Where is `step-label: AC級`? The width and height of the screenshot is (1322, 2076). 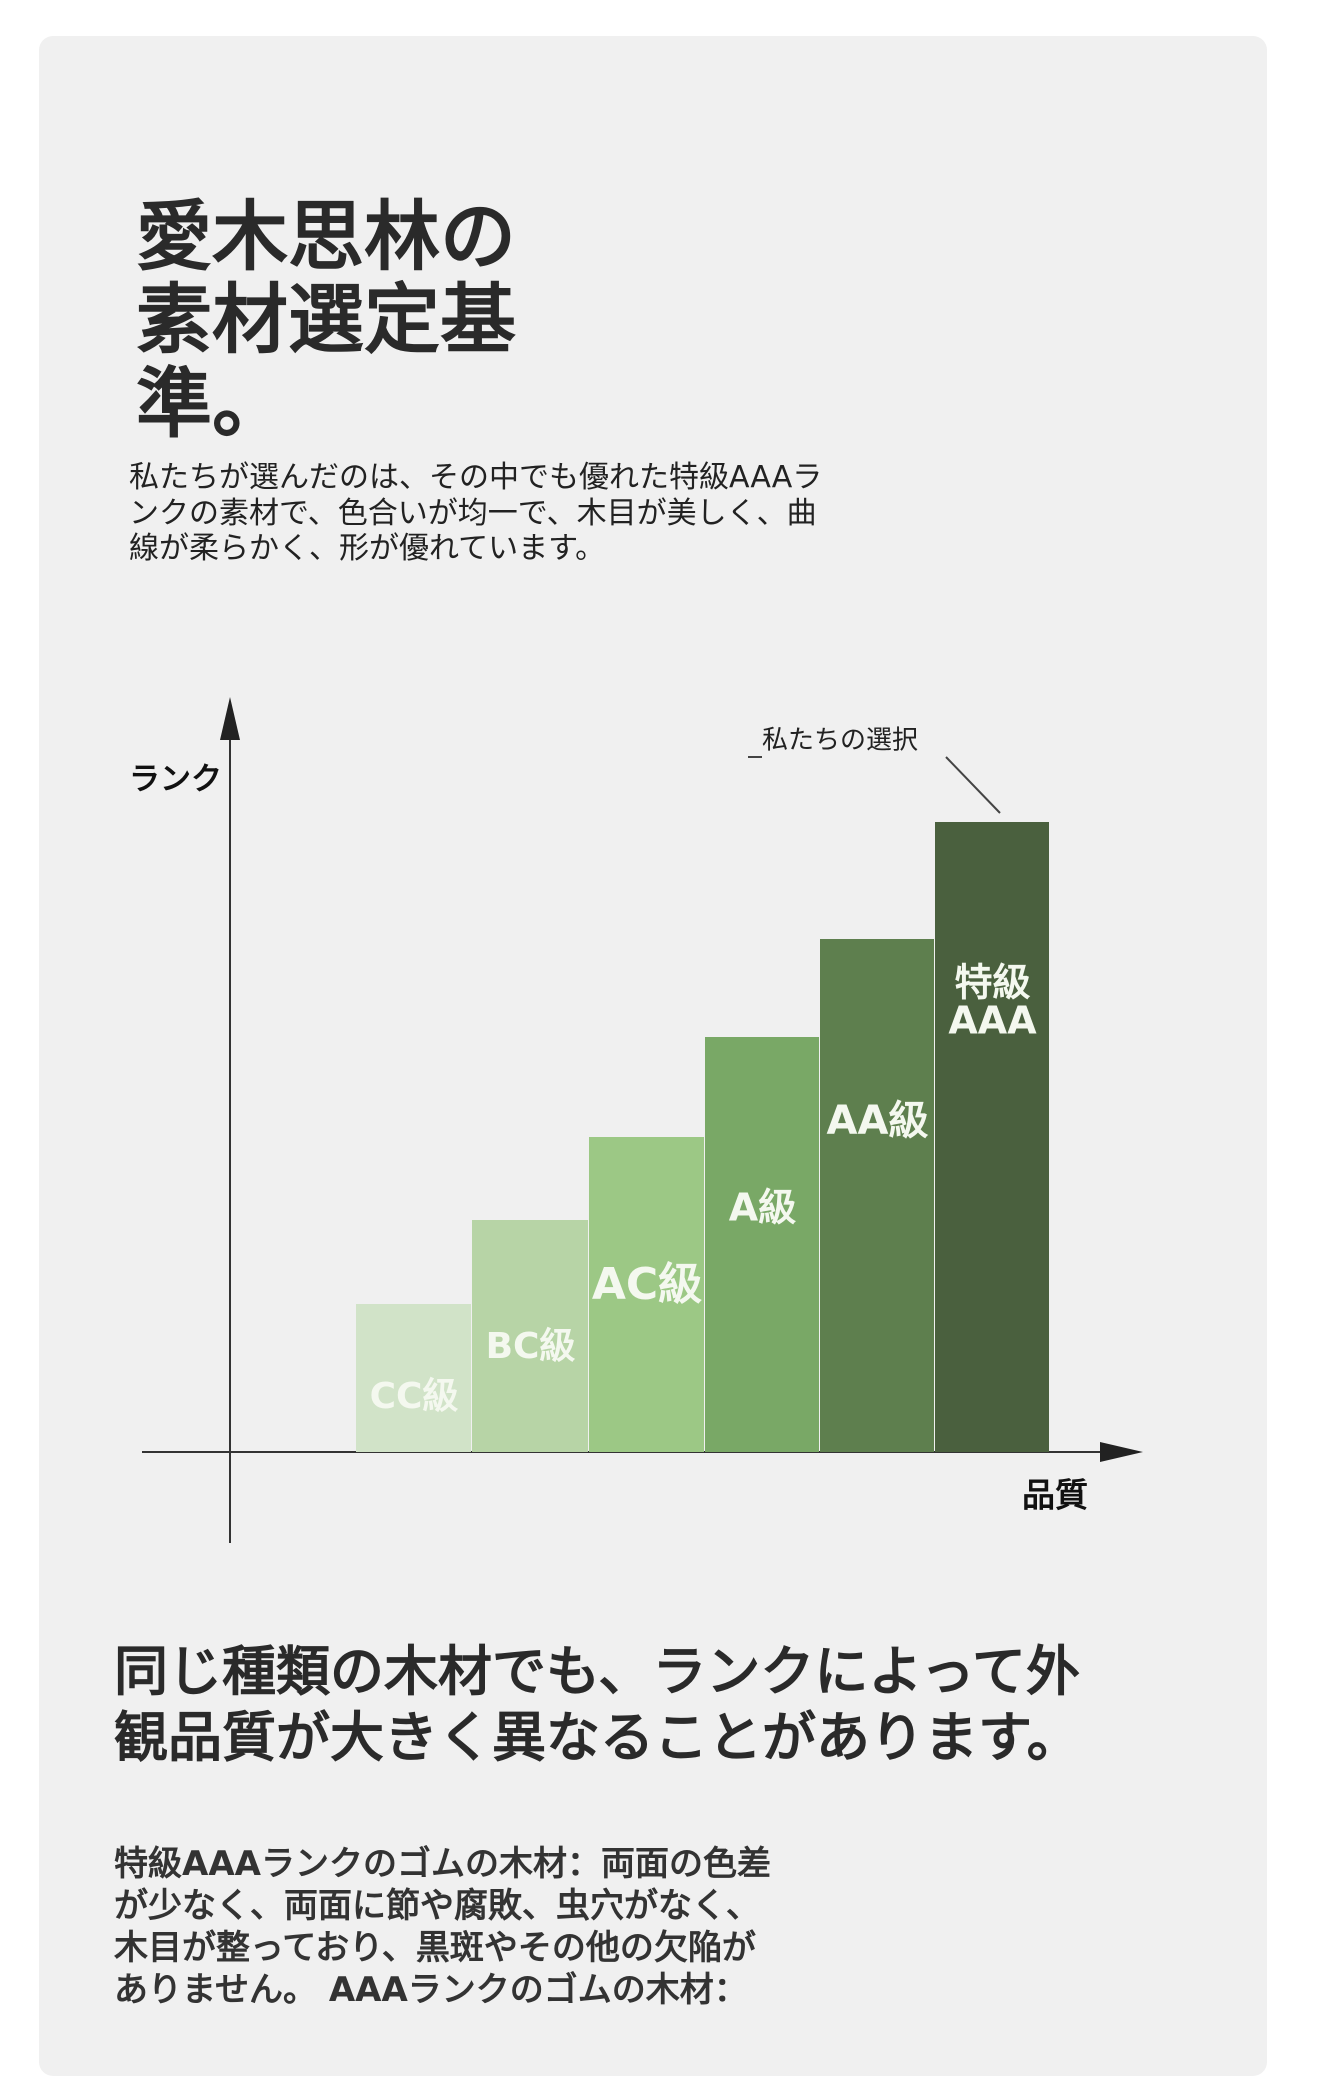 step-label: AC級 is located at coordinates (647, 1284).